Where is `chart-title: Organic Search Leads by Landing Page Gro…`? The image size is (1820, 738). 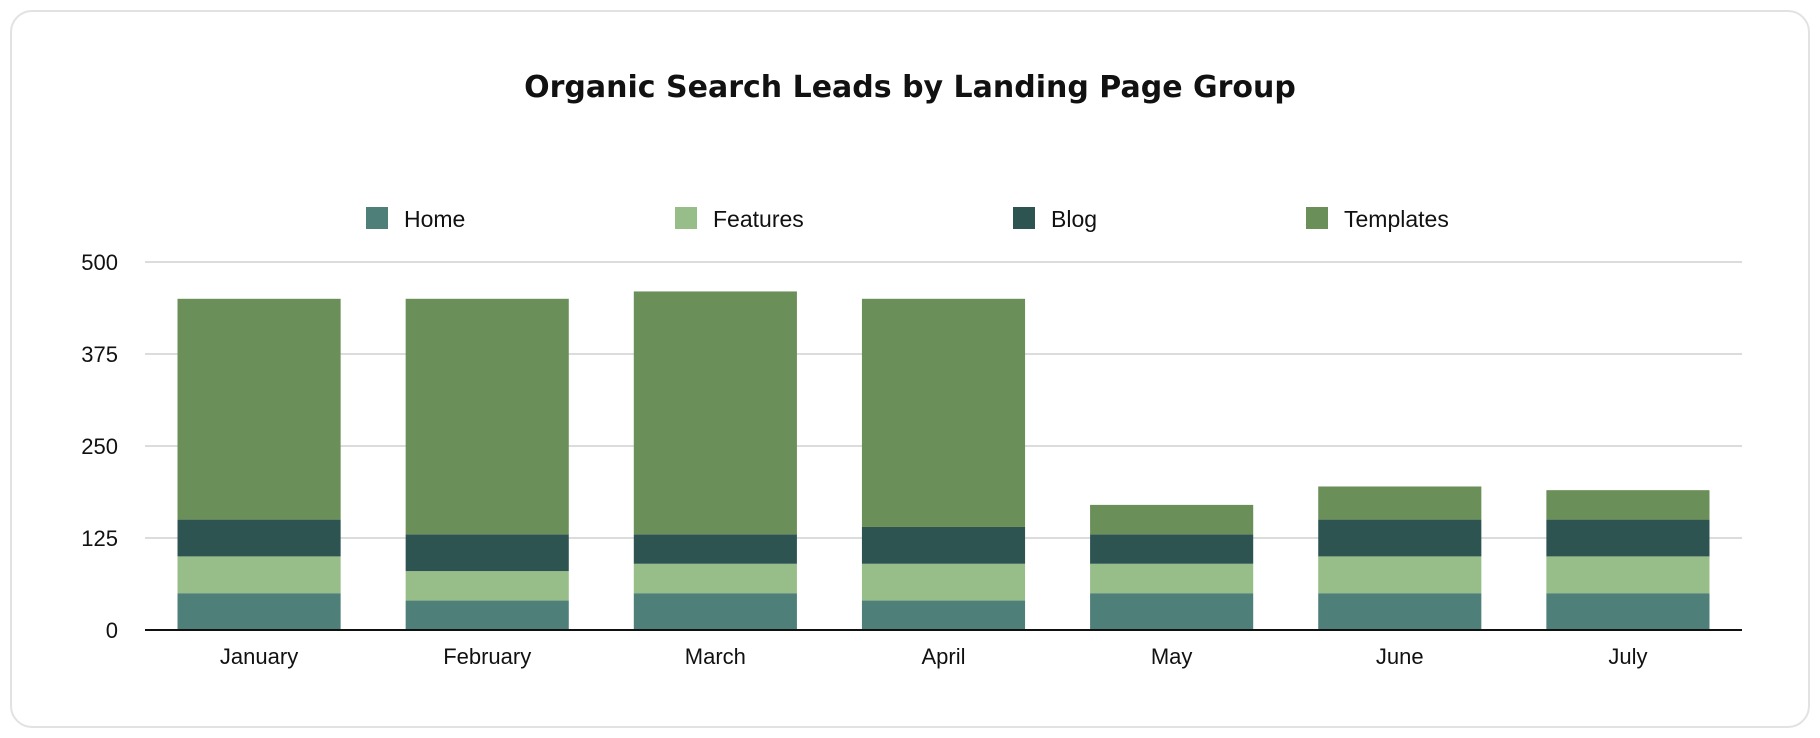 chart-title: Organic Search Leads by Landing Page Gro… is located at coordinates (910, 87).